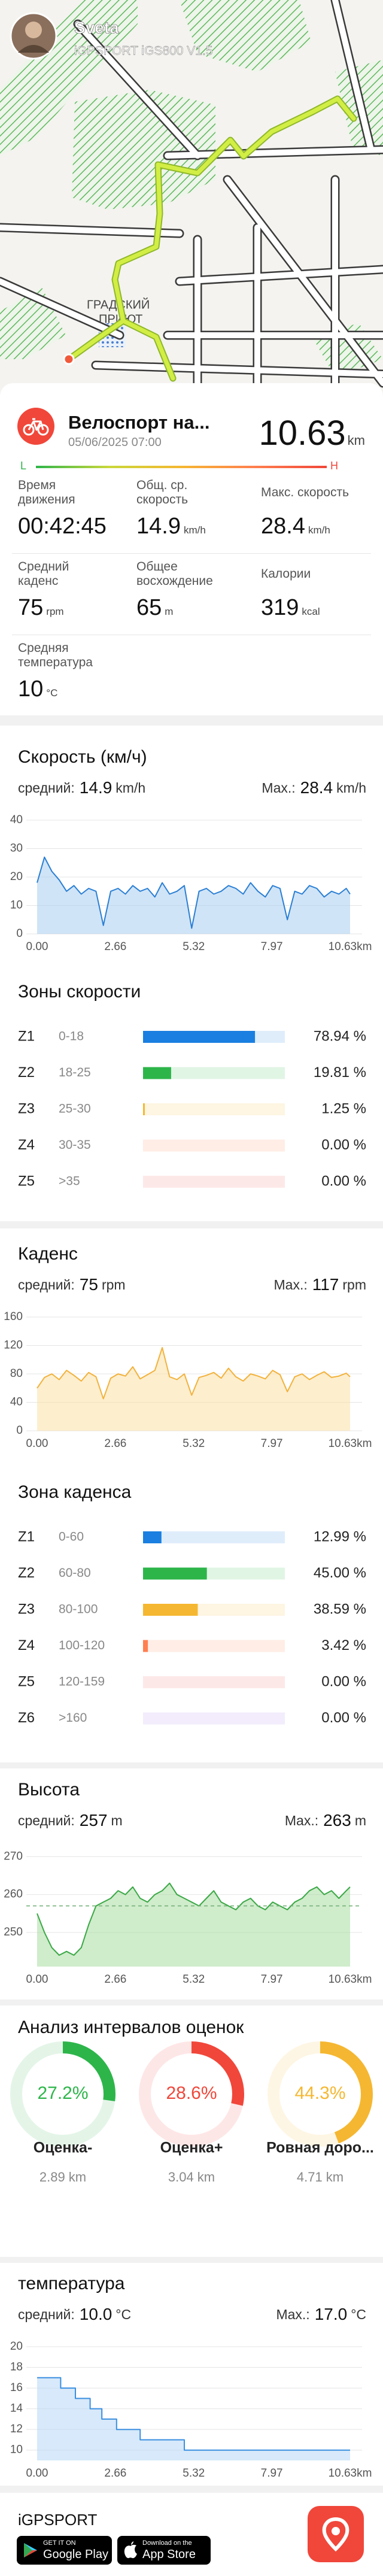 This screenshot has width=383, height=2576. Describe the element at coordinates (169, 2554) in the screenshot. I see `badge-store: App Store` at that location.